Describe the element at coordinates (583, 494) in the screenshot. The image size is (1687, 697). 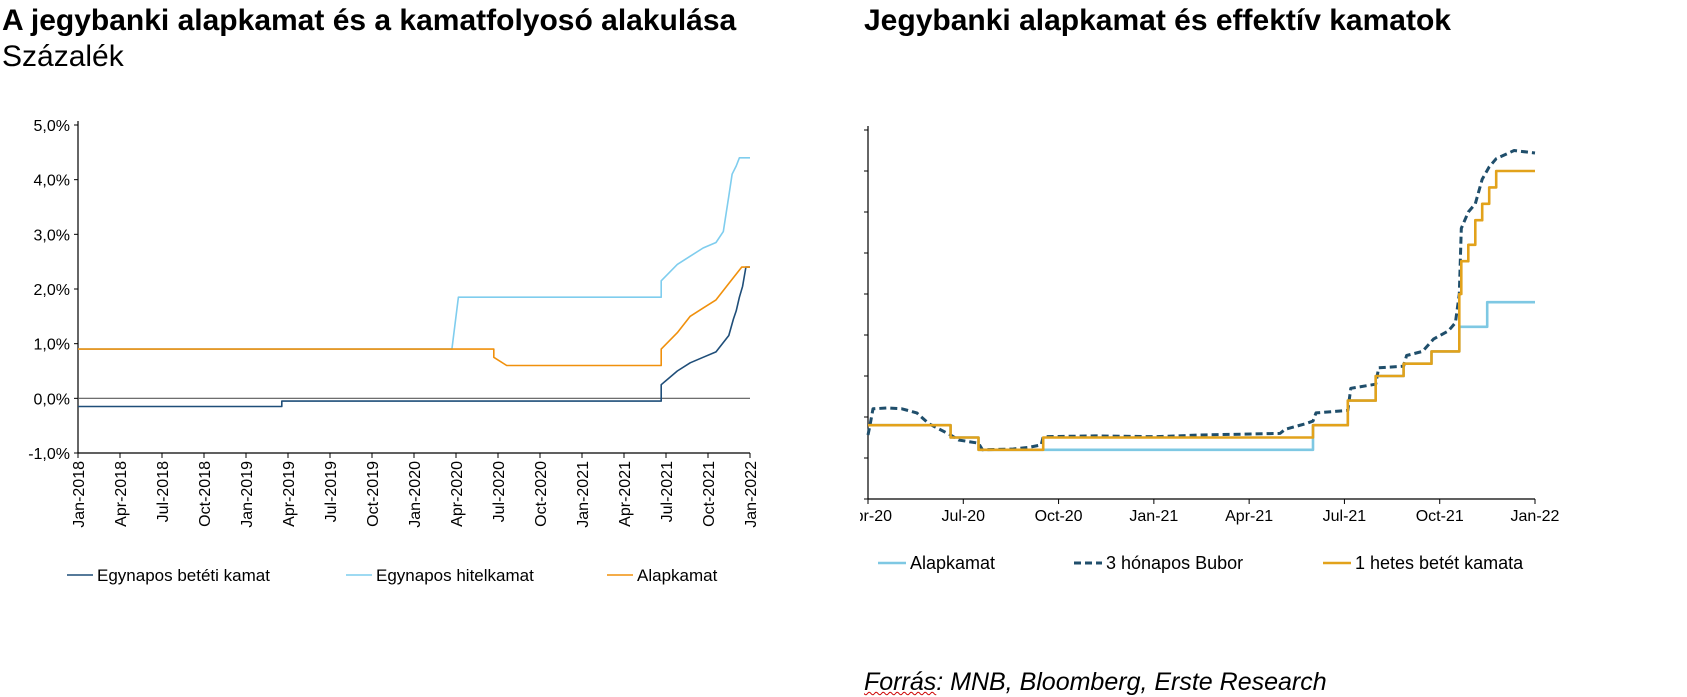
I see `x-tick-label: Jan-2021` at that location.